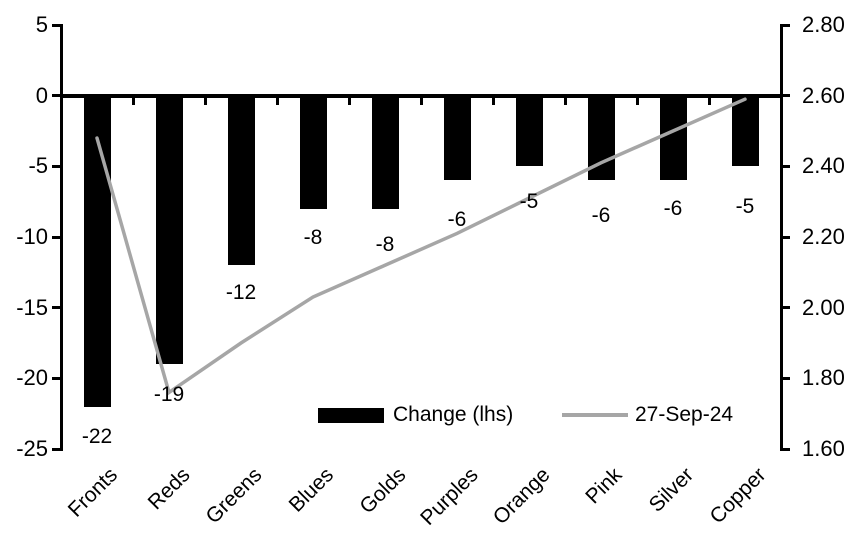 This screenshot has width=852, height=550. I want to click on bar-value-label-copper: -5, so click(745, 207).